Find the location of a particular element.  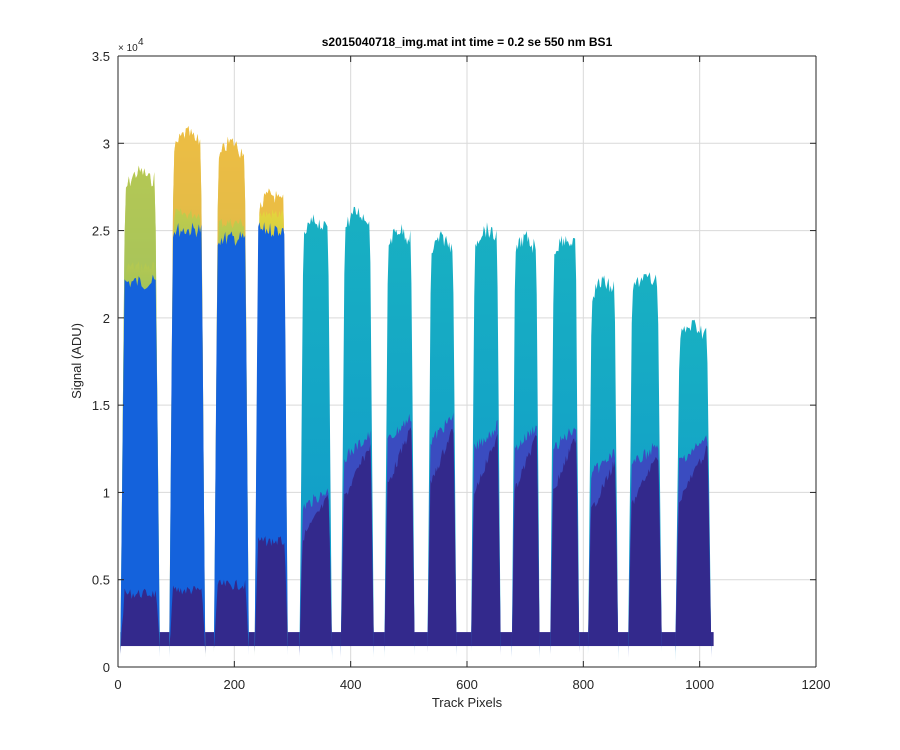

x-tick-label: 600 is located at coordinates (467, 684).